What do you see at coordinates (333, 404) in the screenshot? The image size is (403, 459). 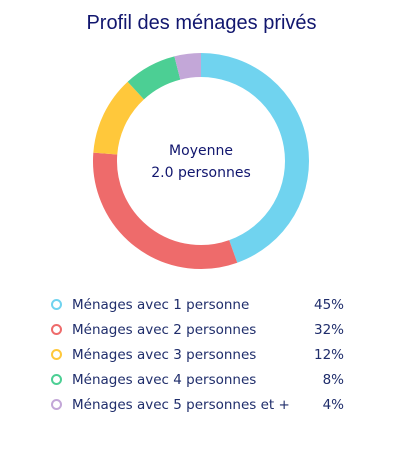 I see `legend-value: 4%` at bounding box center [333, 404].